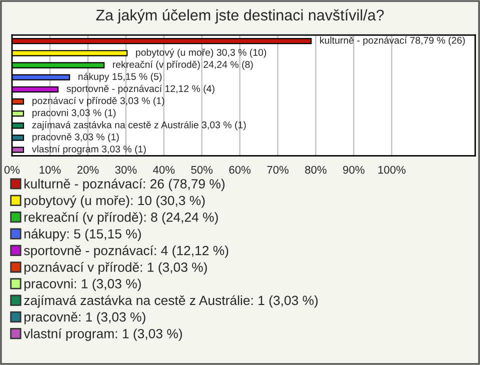 This screenshot has height=365, width=480. Describe the element at coordinates (240, 170) in the screenshot. I see `x-tick-label: 60%` at that location.